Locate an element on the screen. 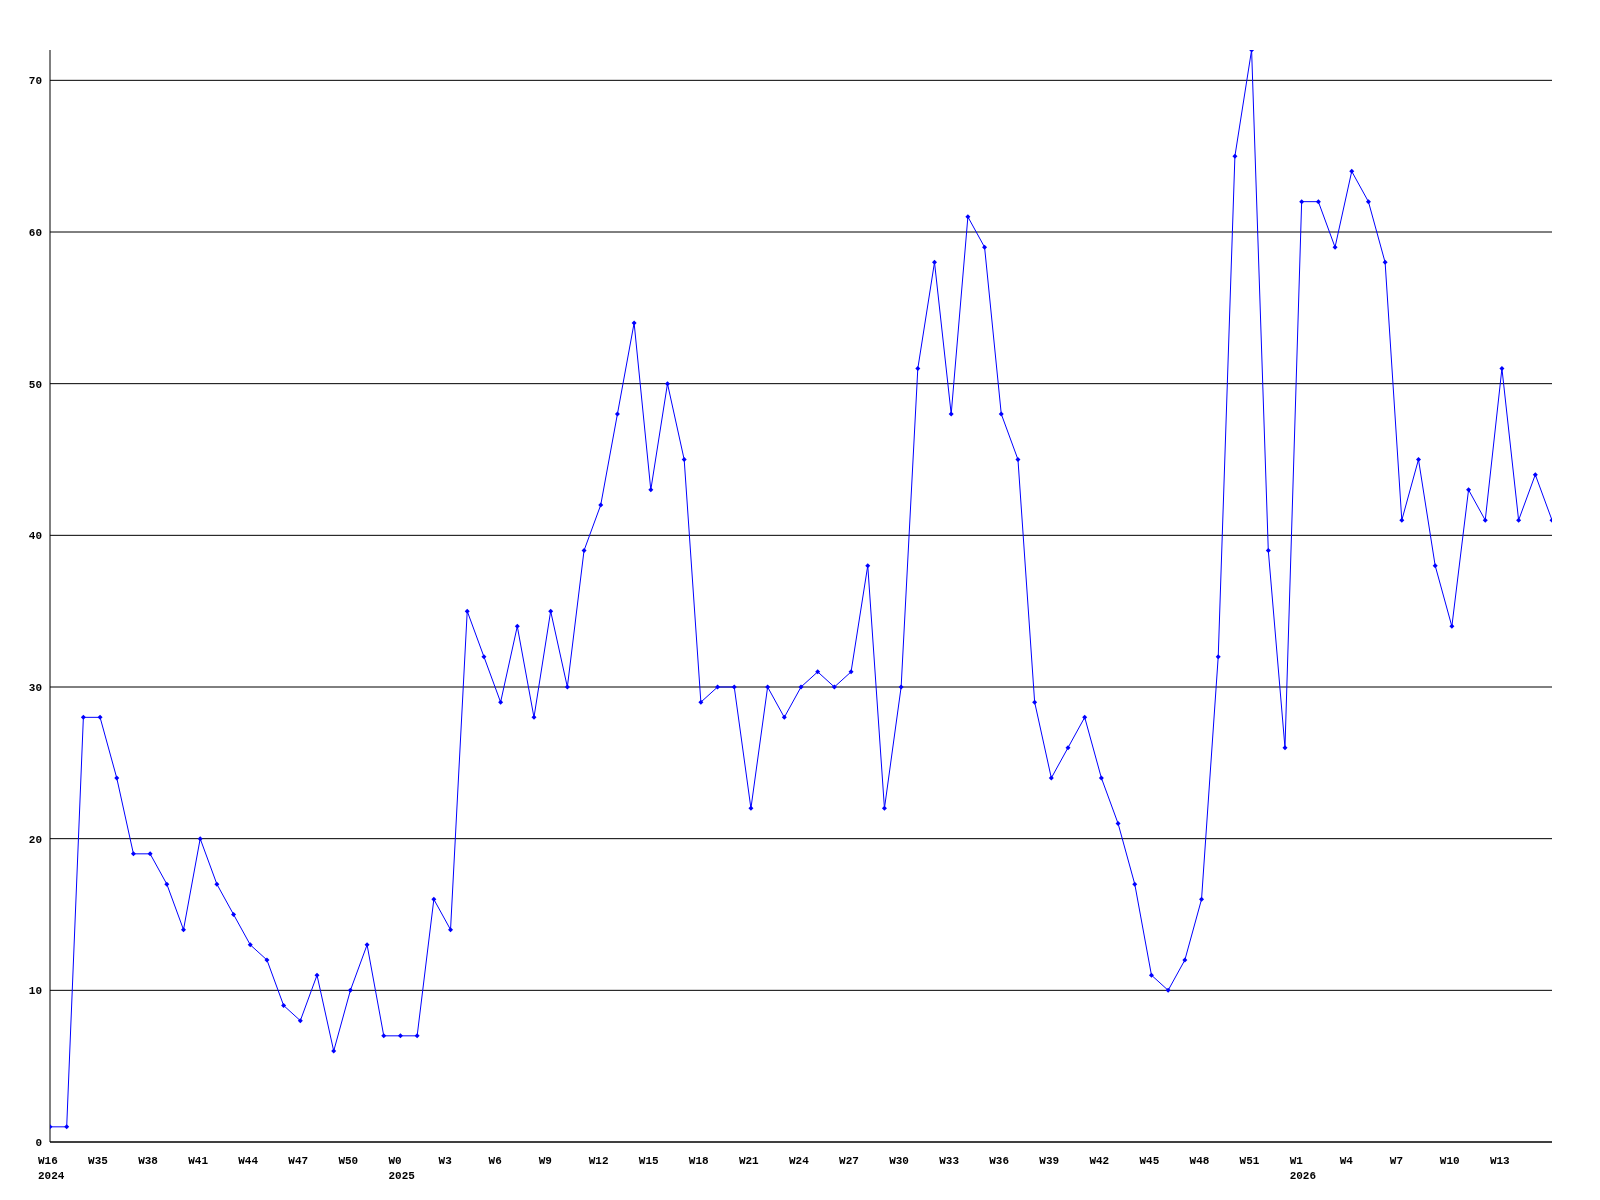 The height and width of the screenshot is (1200, 1600). x-tick-label: W9 is located at coordinates (545, 1161).